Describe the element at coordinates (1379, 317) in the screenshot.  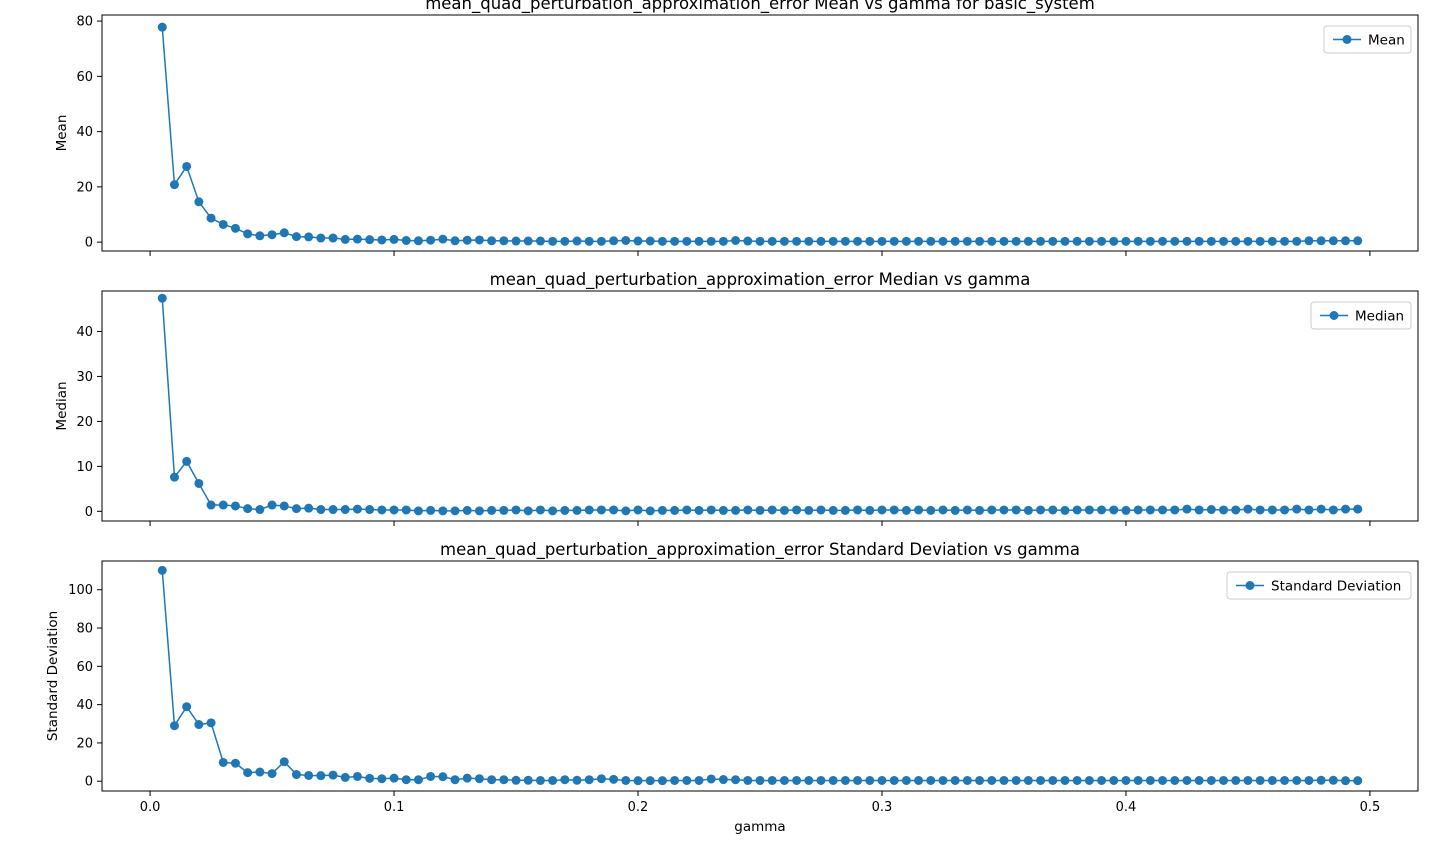
I see `legend-label: Median` at that location.